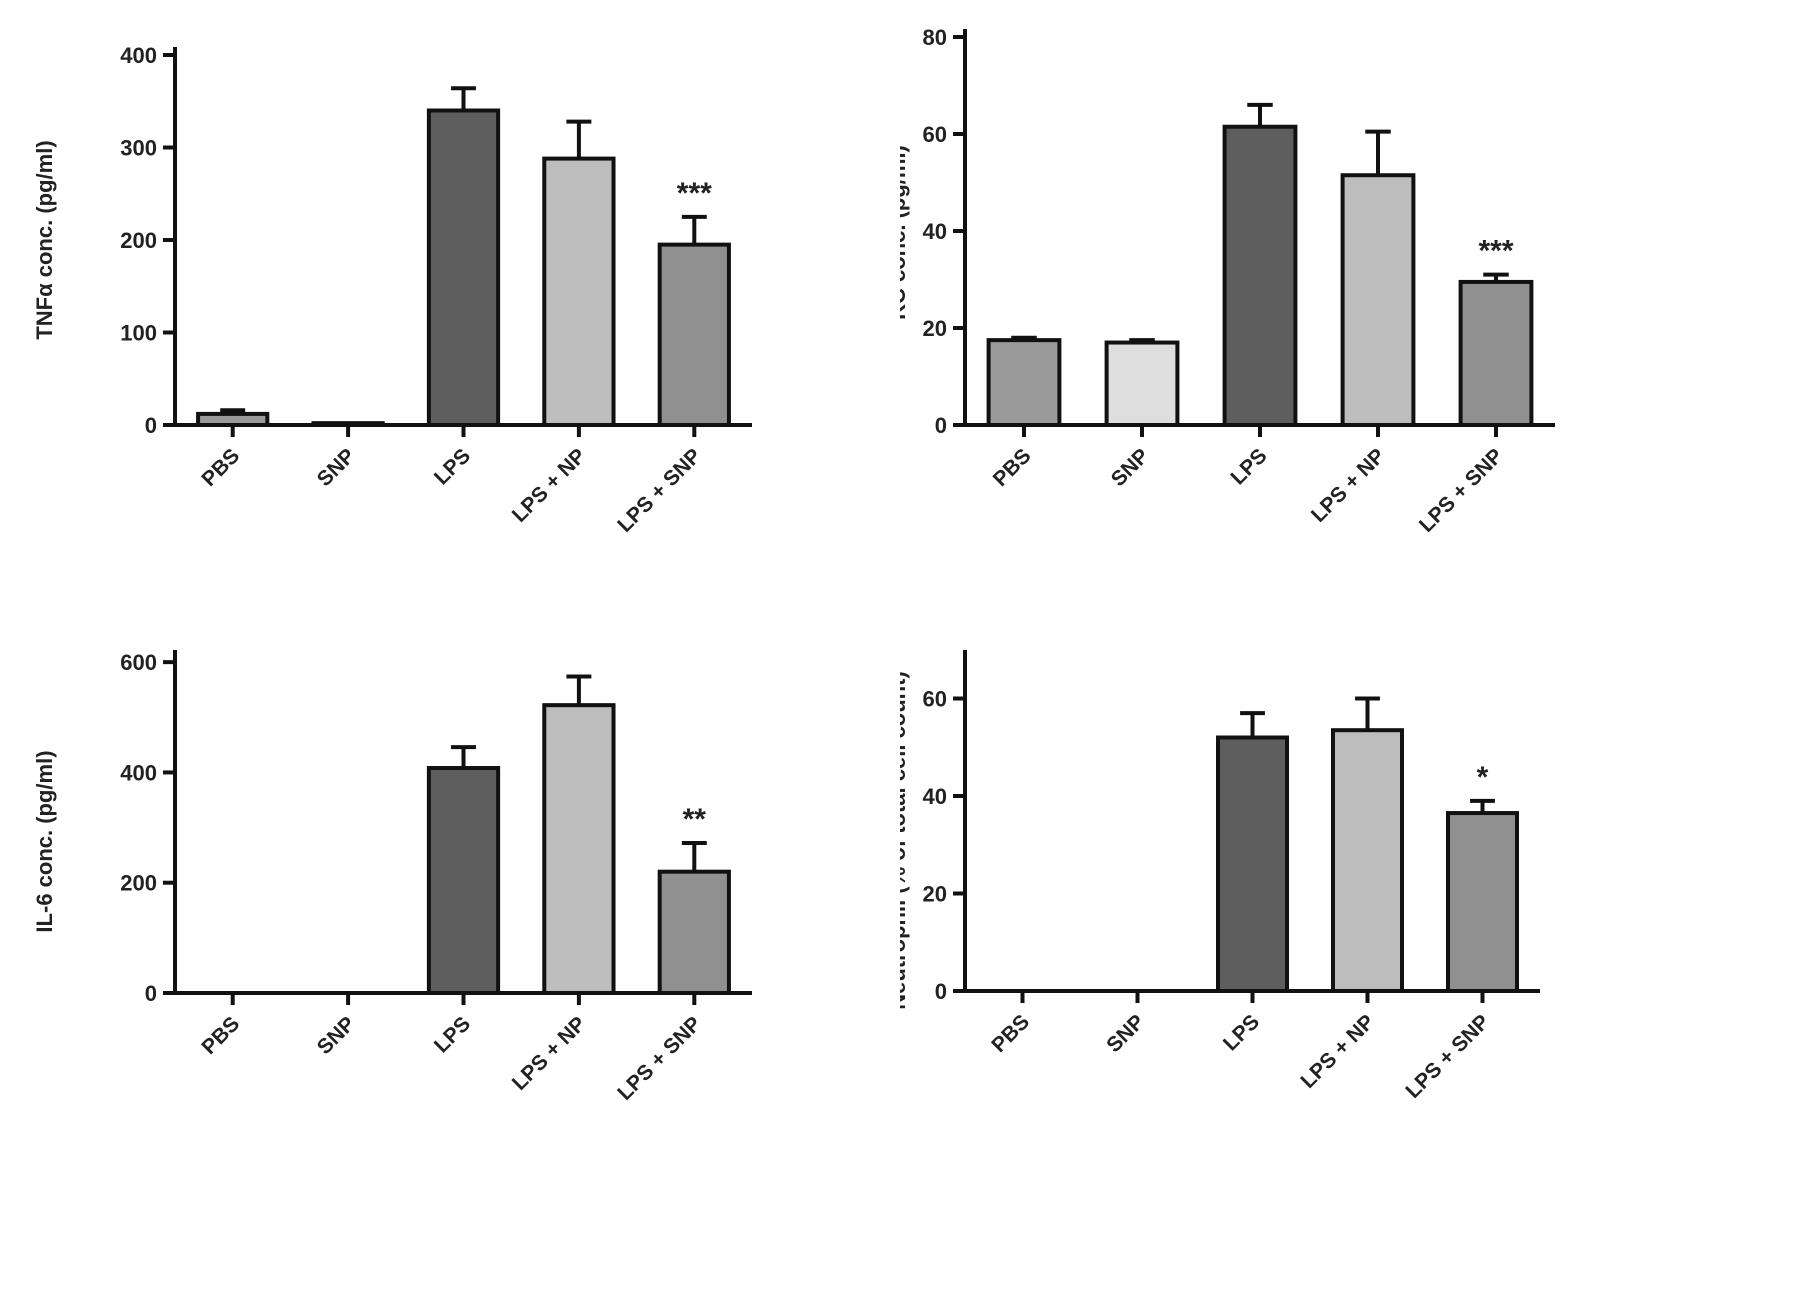 This screenshot has width=1800, height=1314. What do you see at coordinates (138, 333) in the screenshot?
I see `y-tick-label: 100` at bounding box center [138, 333].